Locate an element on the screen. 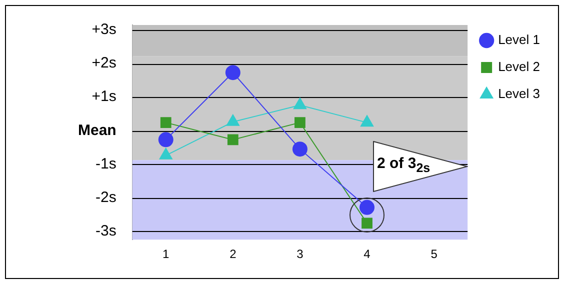 The height and width of the screenshot is (287, 565). x-tick-label: 1 is located at coordinates (166, 254).